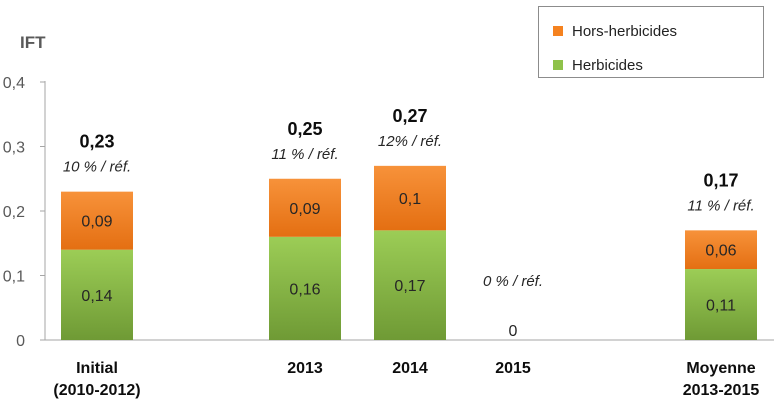 This screenshot has height=403, width=774. What do you see at coordinates (14, 212) in the screenshot?
I see `y-tick-label: 0,2` at bounding box center [14, 212].